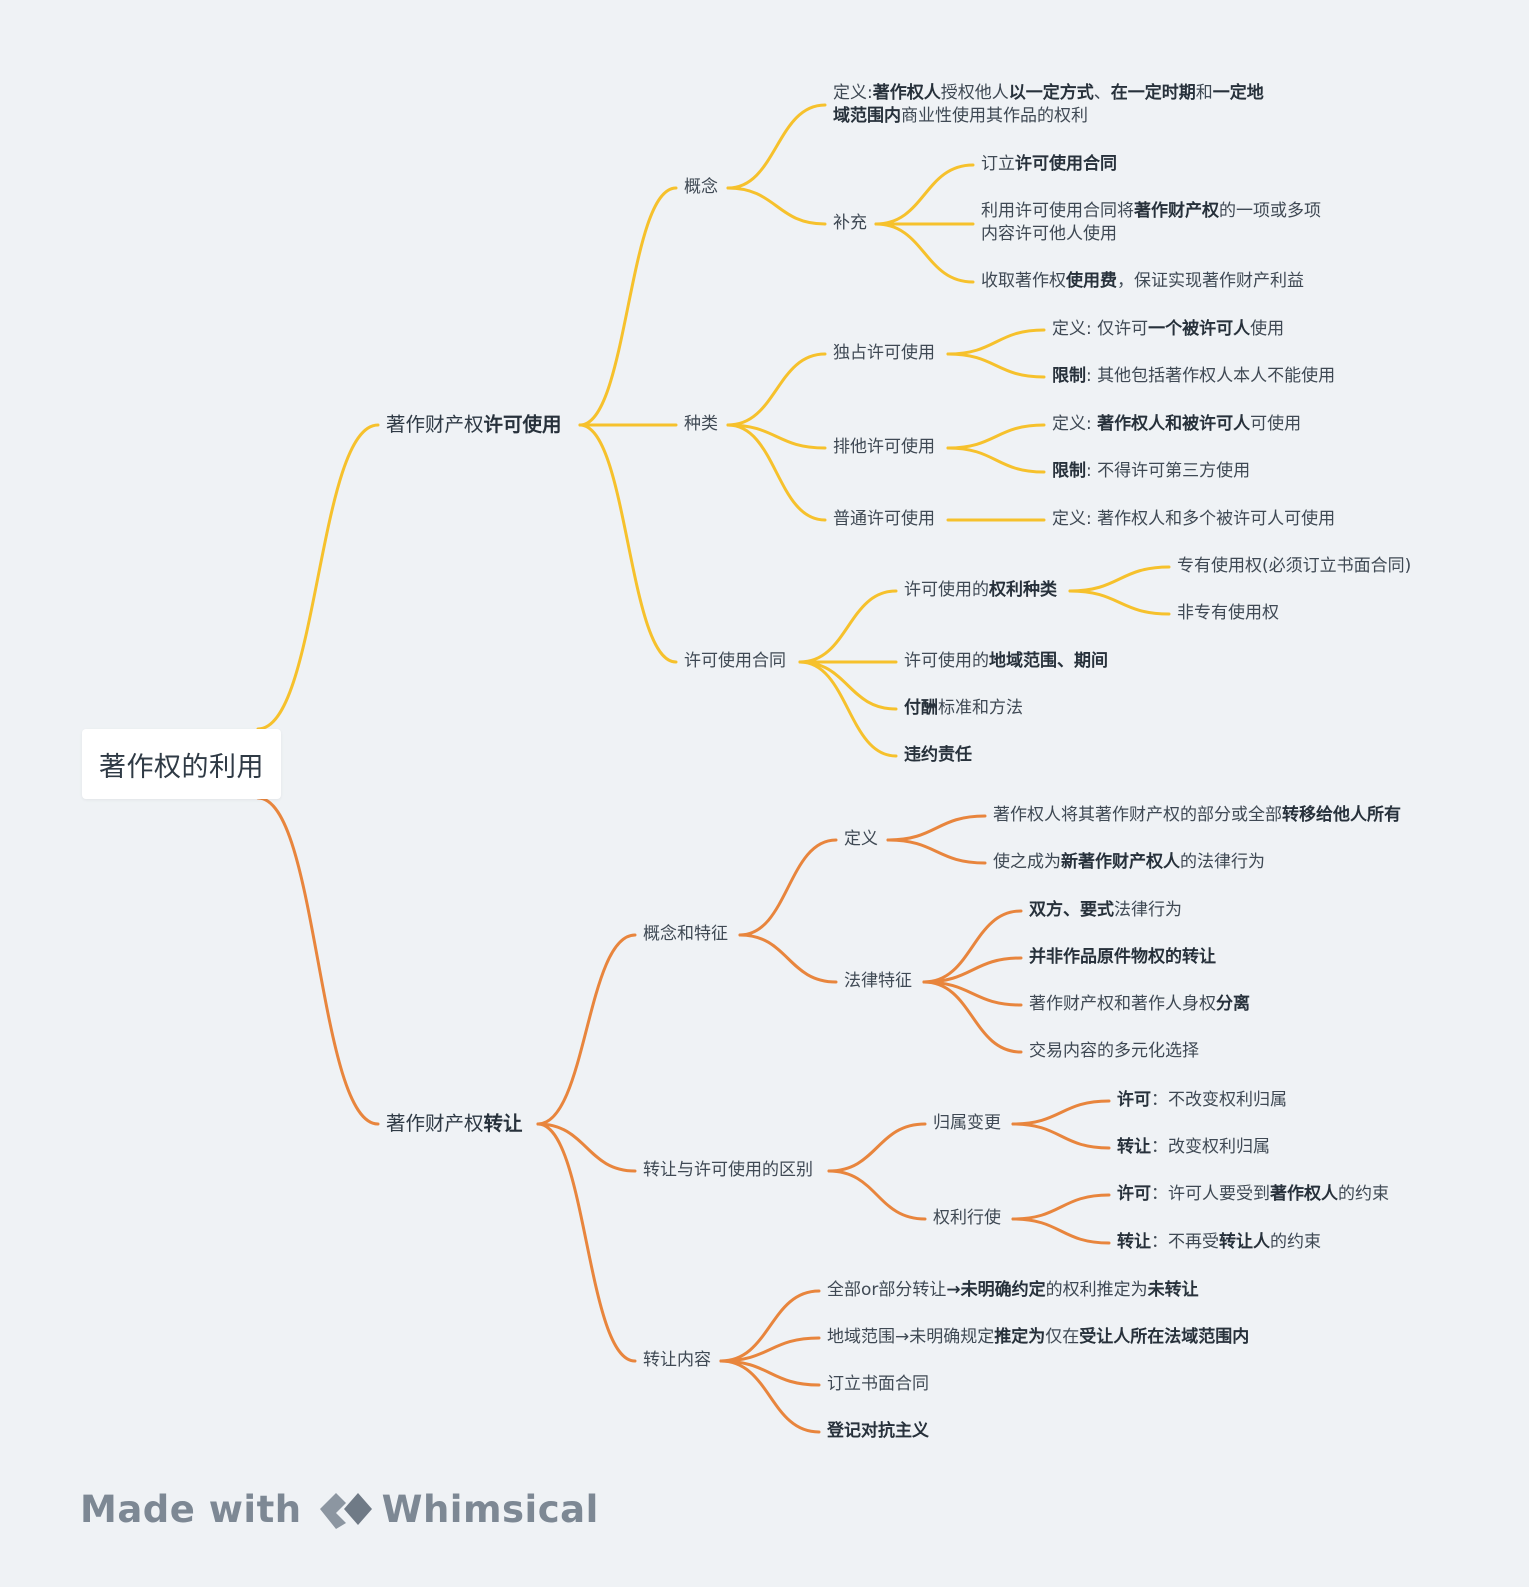  I want to click on bold-text: 未转让, so click(1173, 1290).